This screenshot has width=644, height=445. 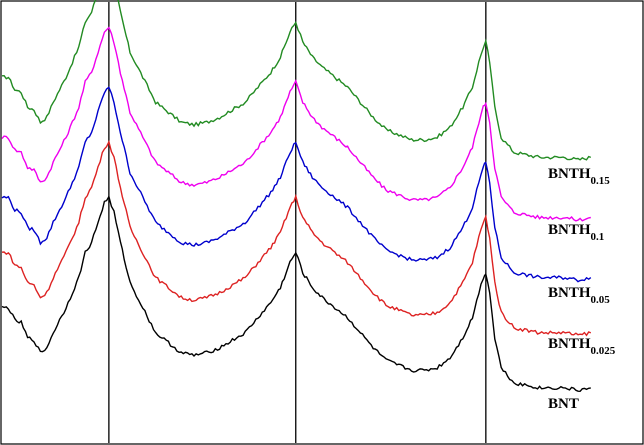 I want to click on series-label-subscript: 0.05, so click(x=601, y=300).